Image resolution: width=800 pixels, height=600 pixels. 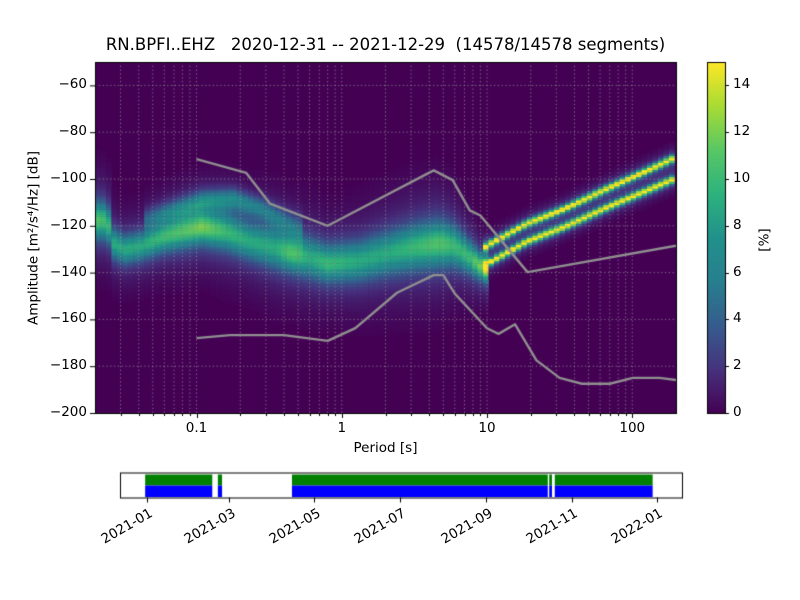 I want to click on y-tick-label: −80, so click(x=73, y=131).